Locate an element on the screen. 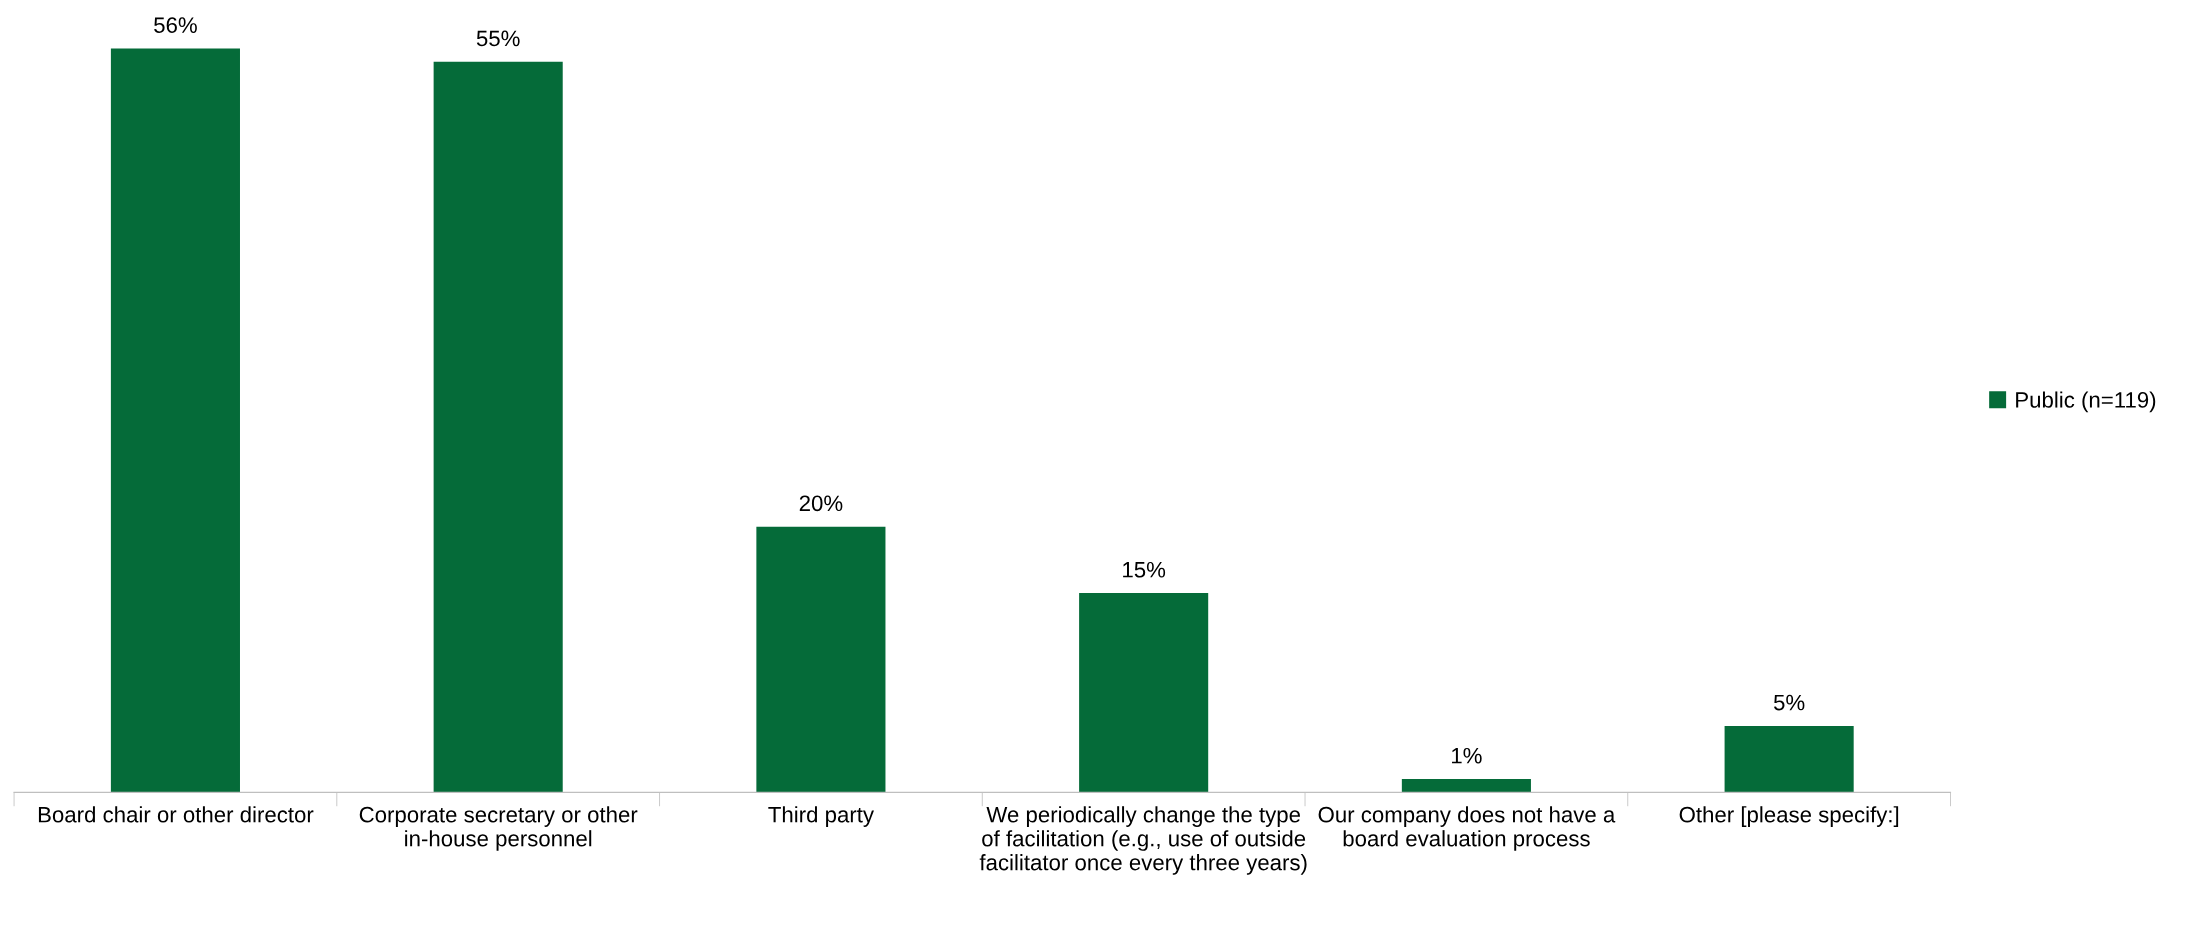 The height and width of the screenshot is (941, 2198). x-tick-label: Board chair or other director is located at coordinates (176, 814).